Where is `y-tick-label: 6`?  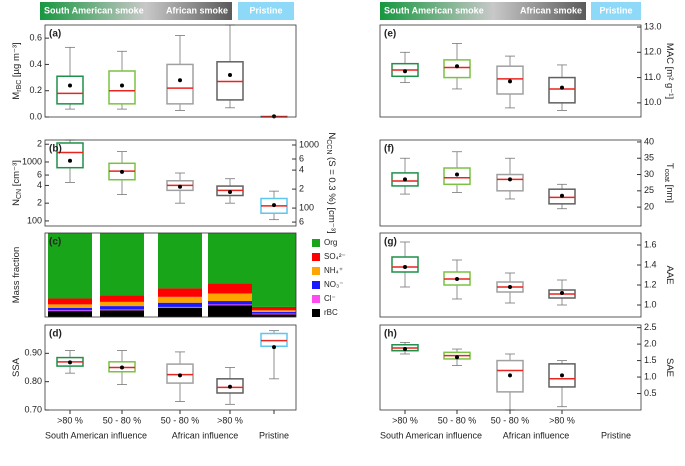 y-tick-label: 6 is located at coordinates (39, 174).